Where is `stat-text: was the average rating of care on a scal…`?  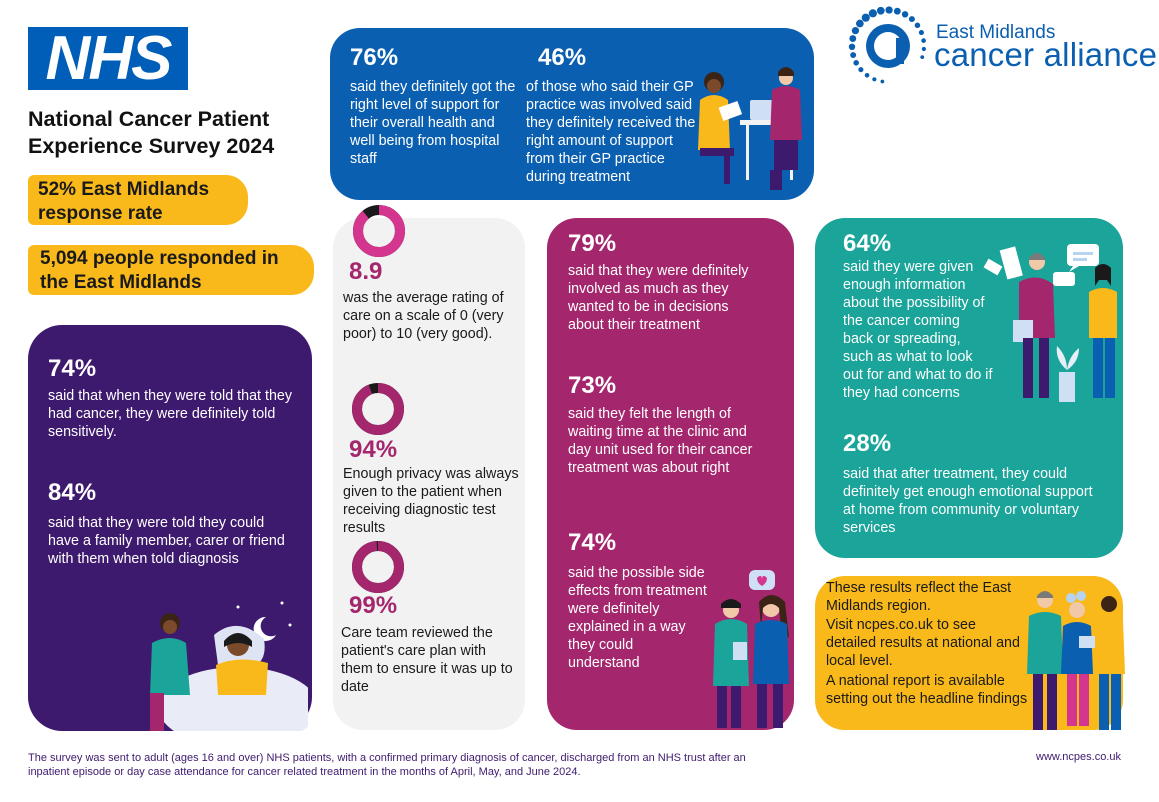 stat-text: was the average rating of care on a scal… is located at coordinates (423, 316).